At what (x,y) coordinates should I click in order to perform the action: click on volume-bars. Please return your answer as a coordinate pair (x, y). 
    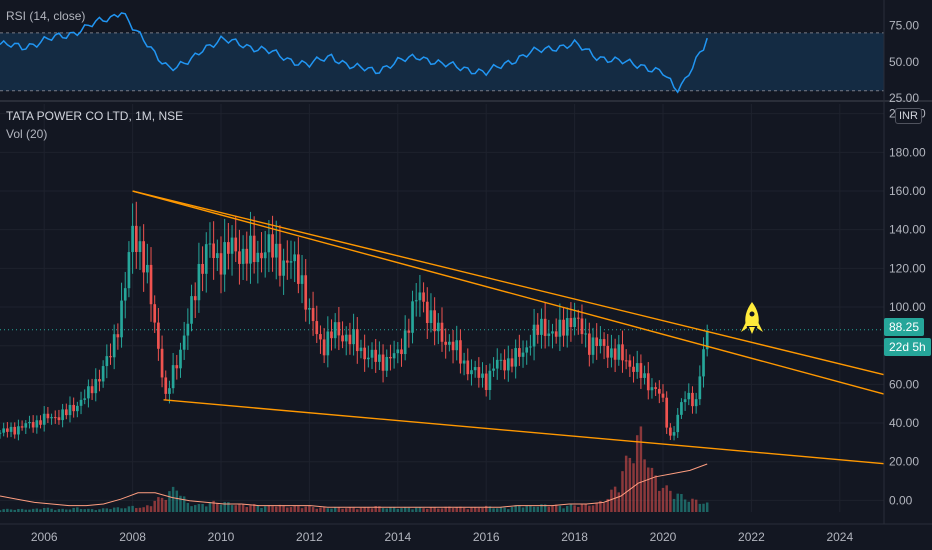
    Looking at the image, I should click on (354, 469).